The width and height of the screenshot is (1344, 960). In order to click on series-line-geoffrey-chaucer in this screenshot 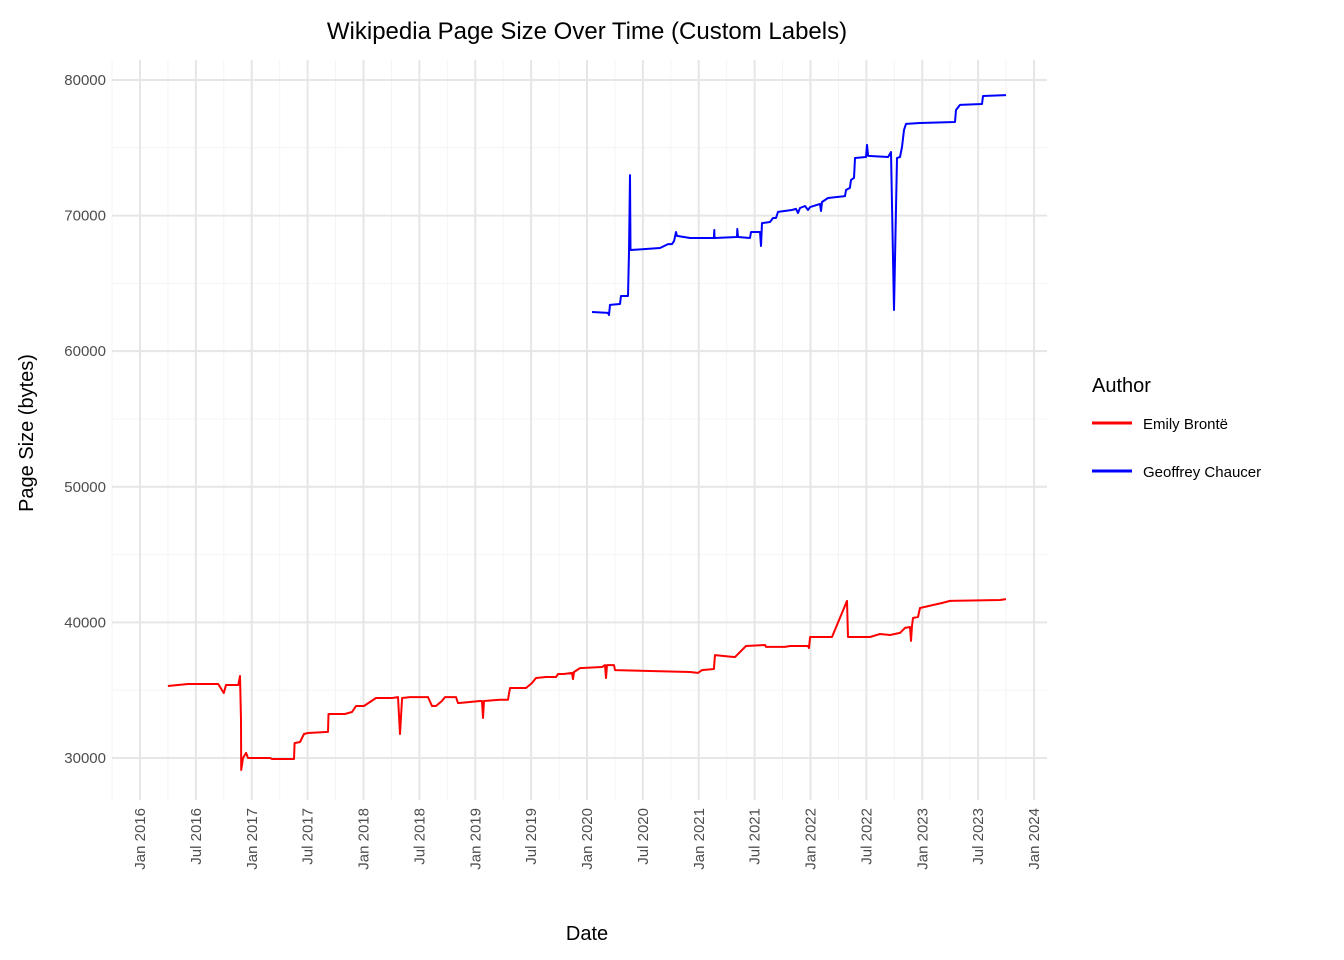, I will do `click(799, 205)`.